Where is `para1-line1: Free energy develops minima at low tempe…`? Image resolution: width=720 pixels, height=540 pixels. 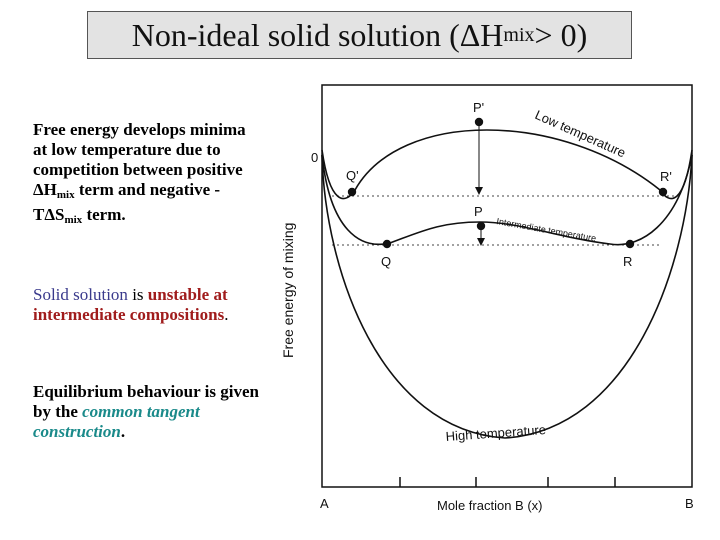
para1-line1: Free energy develops minima at low tempe… is located at coordinates (139, 159).